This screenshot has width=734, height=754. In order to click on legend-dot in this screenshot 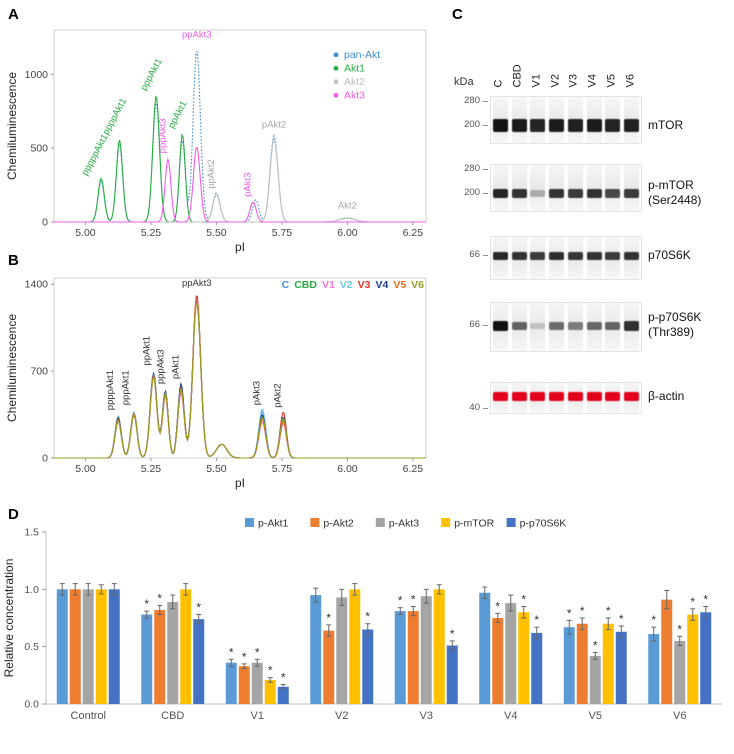, I will do `click(336, 82)`.